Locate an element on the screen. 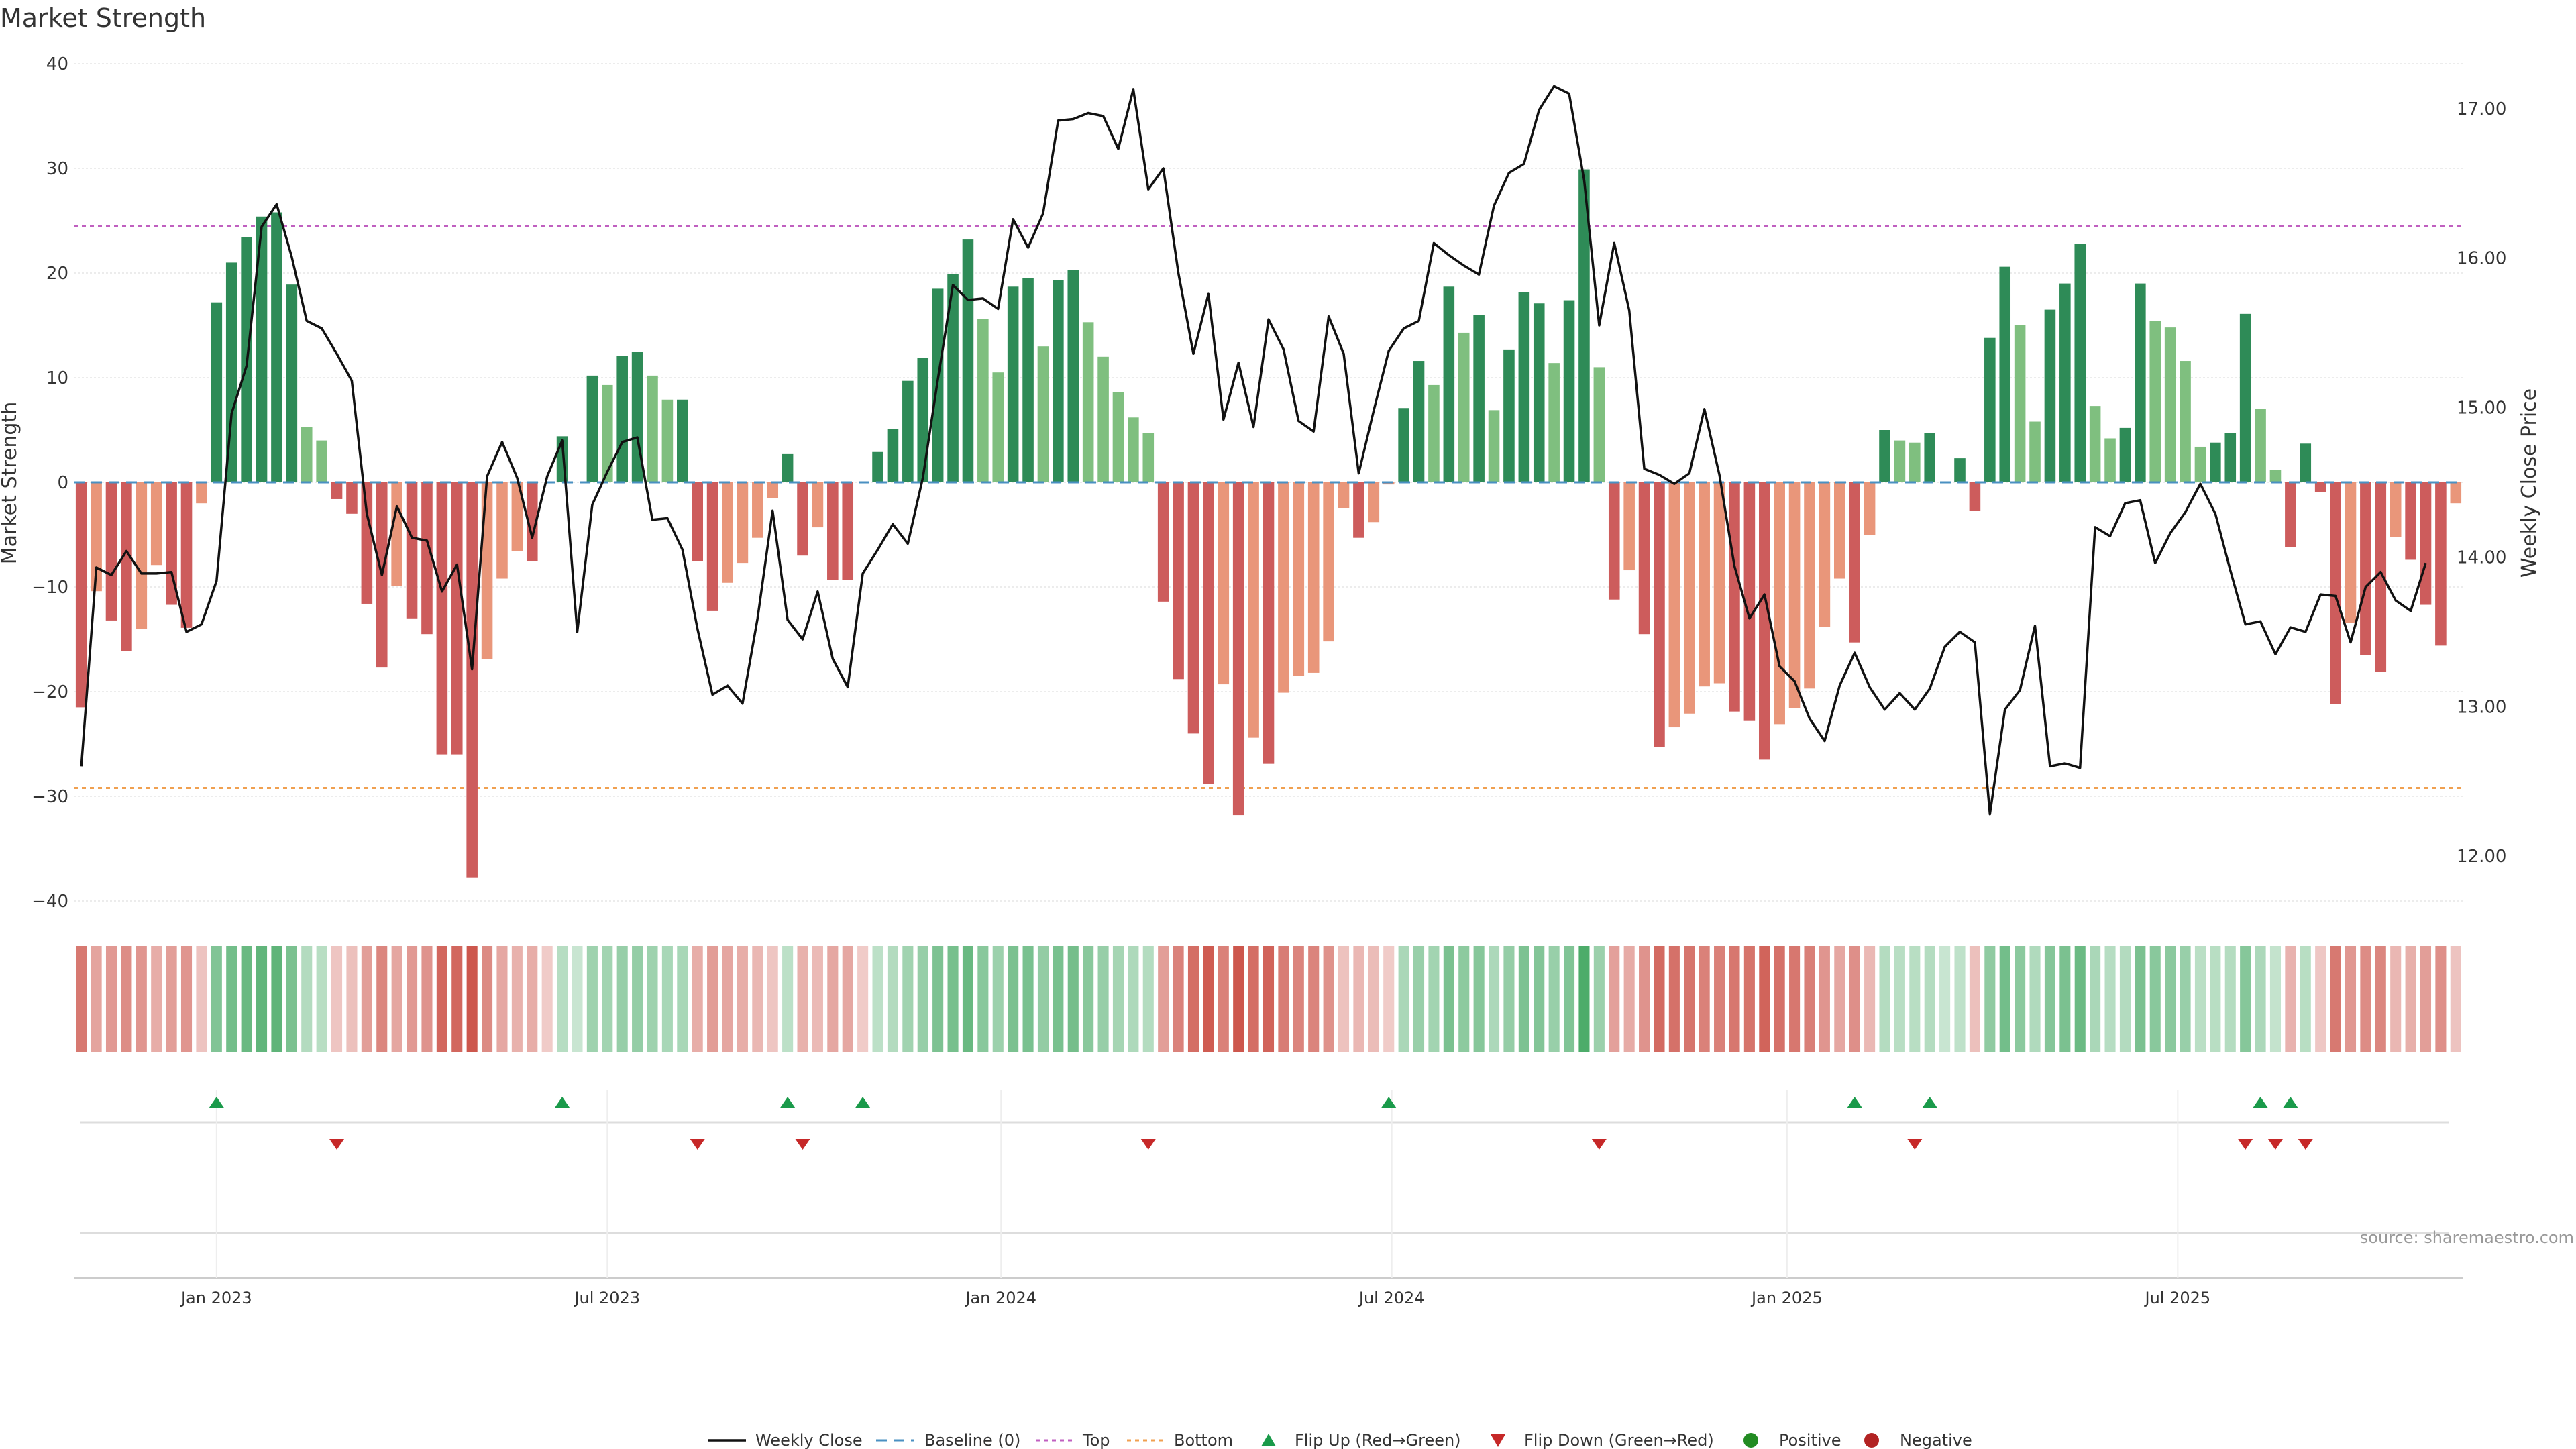 The image size is (2576, 1449). legend-bottom-label: Bottom is located at coordinates (1203, 1440).